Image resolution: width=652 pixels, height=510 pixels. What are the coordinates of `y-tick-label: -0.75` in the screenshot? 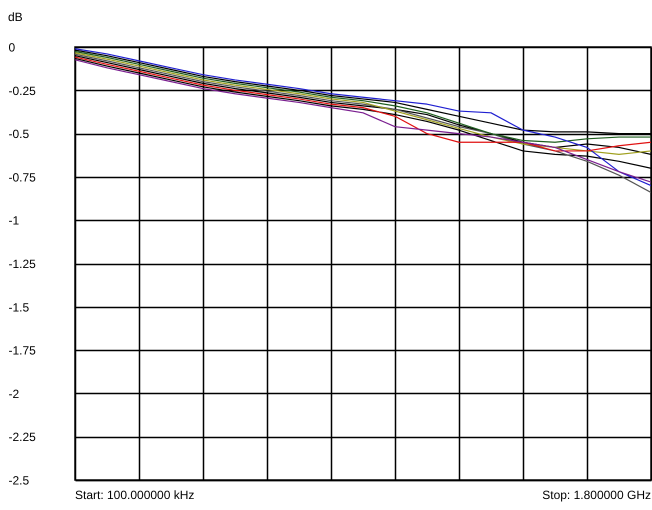 It's located at (22, 177).